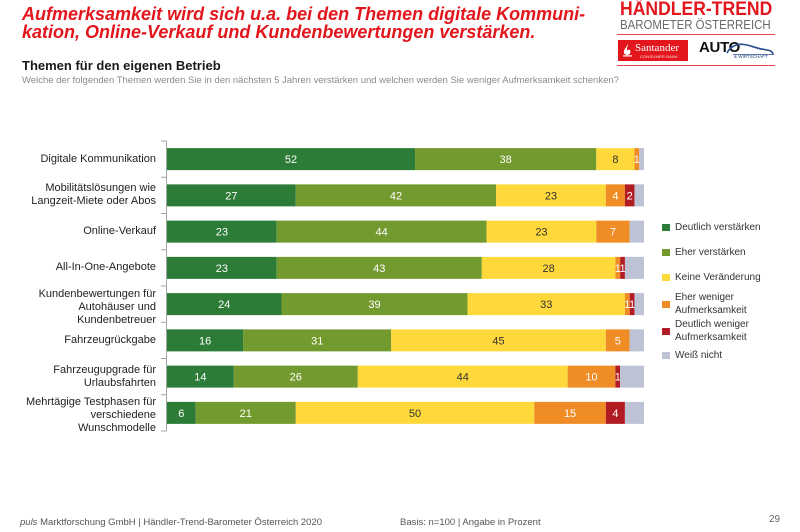 The image size is (800, 532). I want to click on category-label-row: Digitale Kommunikation, so click(78, 159).